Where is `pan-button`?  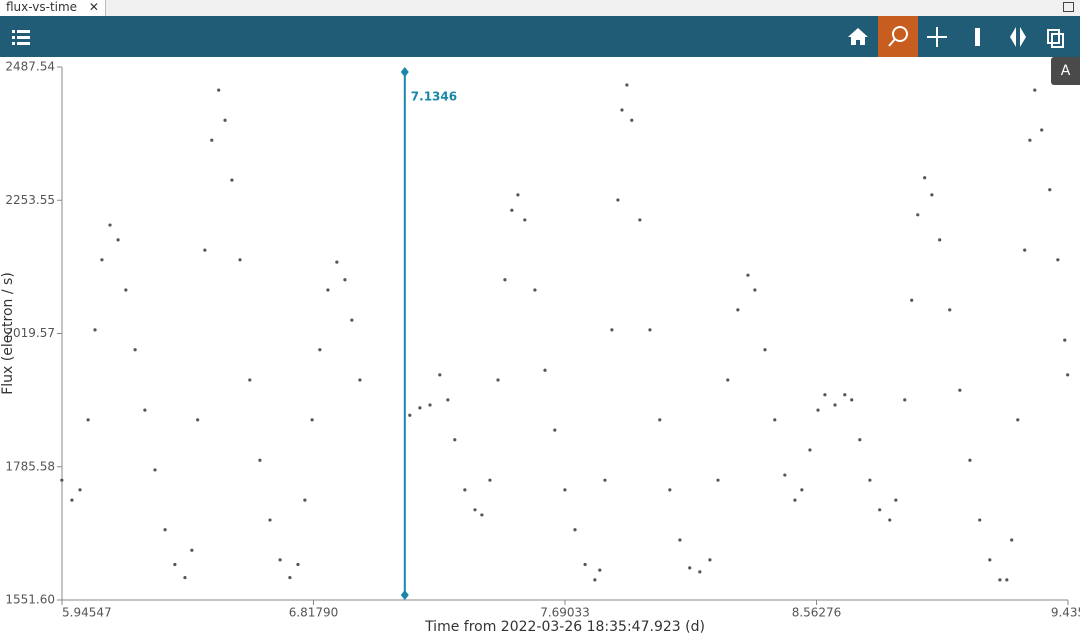
pan-button is located at coordinates (937, 37).